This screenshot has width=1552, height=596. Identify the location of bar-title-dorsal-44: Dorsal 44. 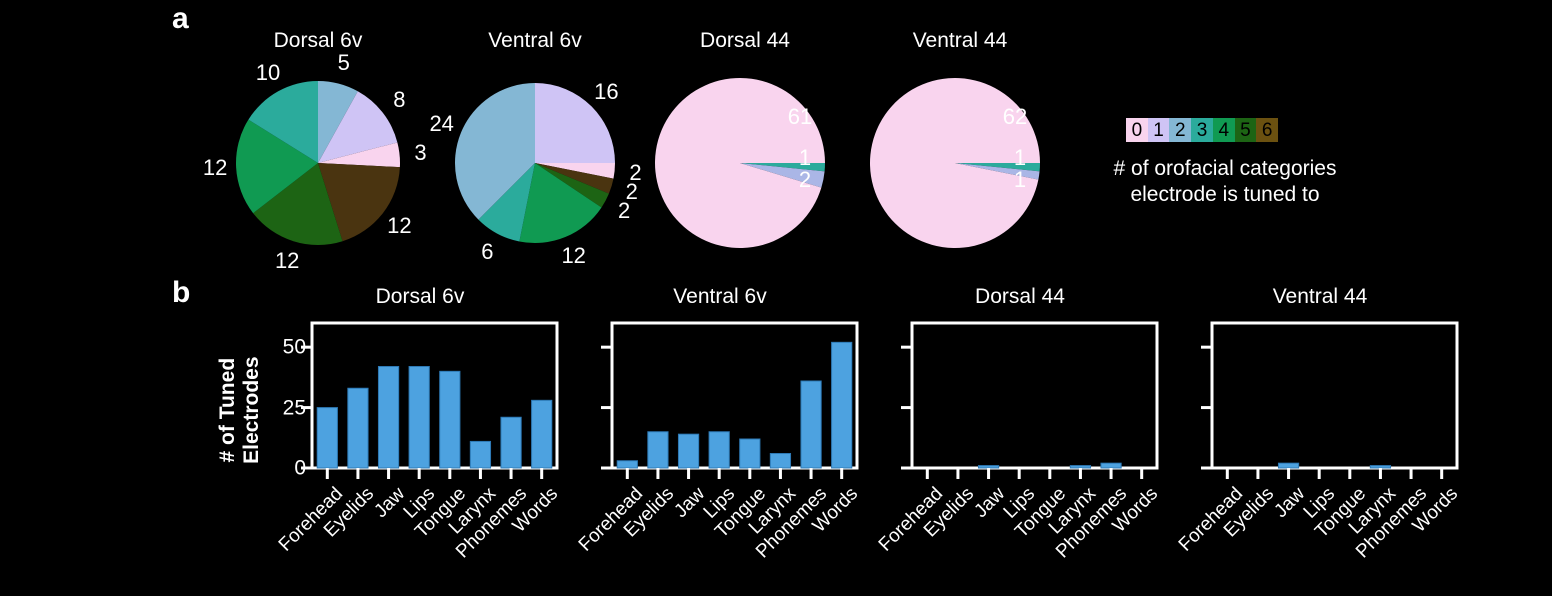
(1020, 296).